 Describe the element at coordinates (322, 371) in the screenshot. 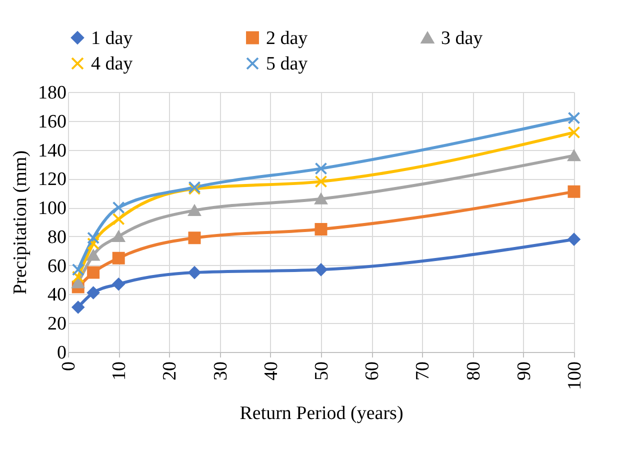

I see `x-tick-label: 50` at that location.